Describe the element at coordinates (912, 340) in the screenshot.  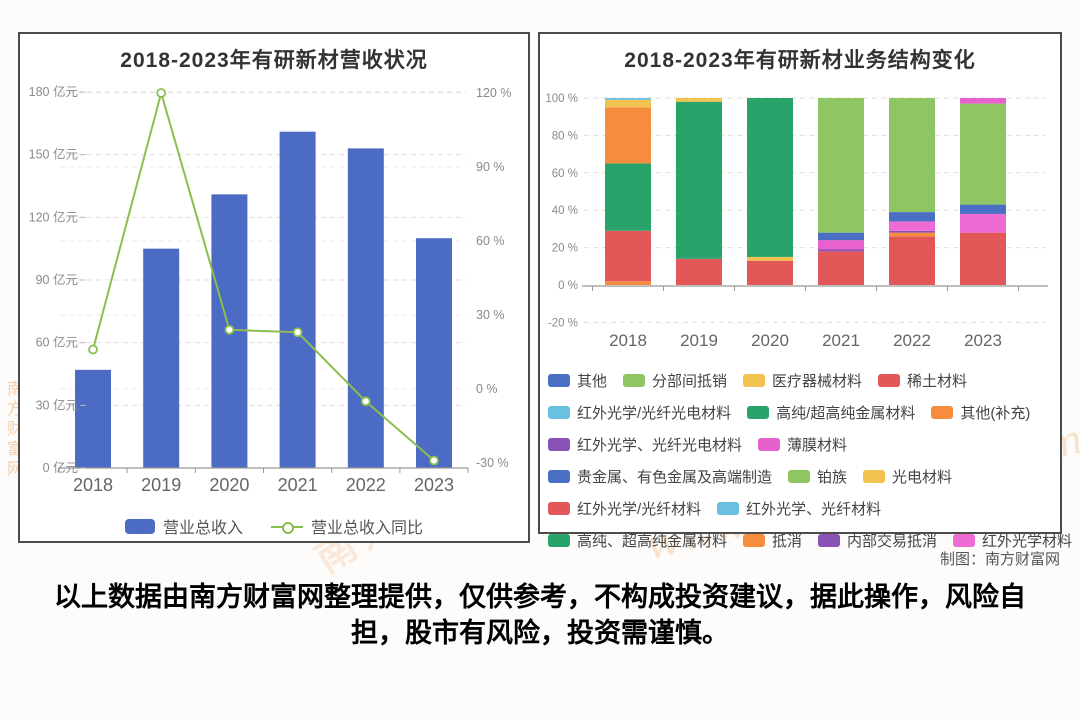
I see `x-tick-year: 2022` at that location.